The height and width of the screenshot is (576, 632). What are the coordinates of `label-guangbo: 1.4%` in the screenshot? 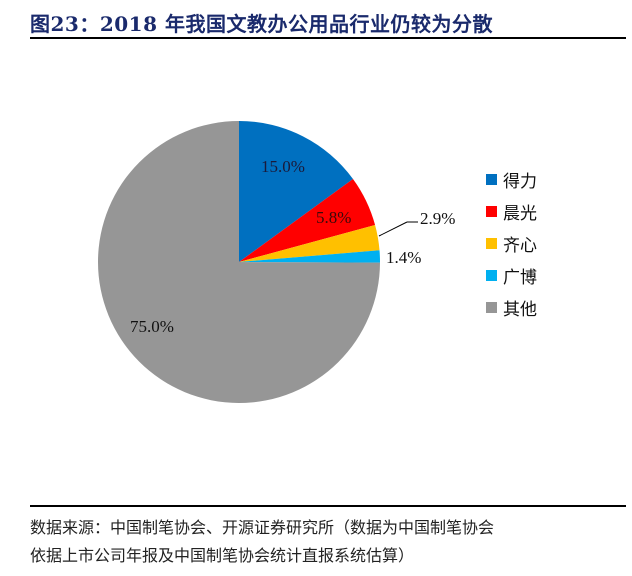 It's located at (403, 257).